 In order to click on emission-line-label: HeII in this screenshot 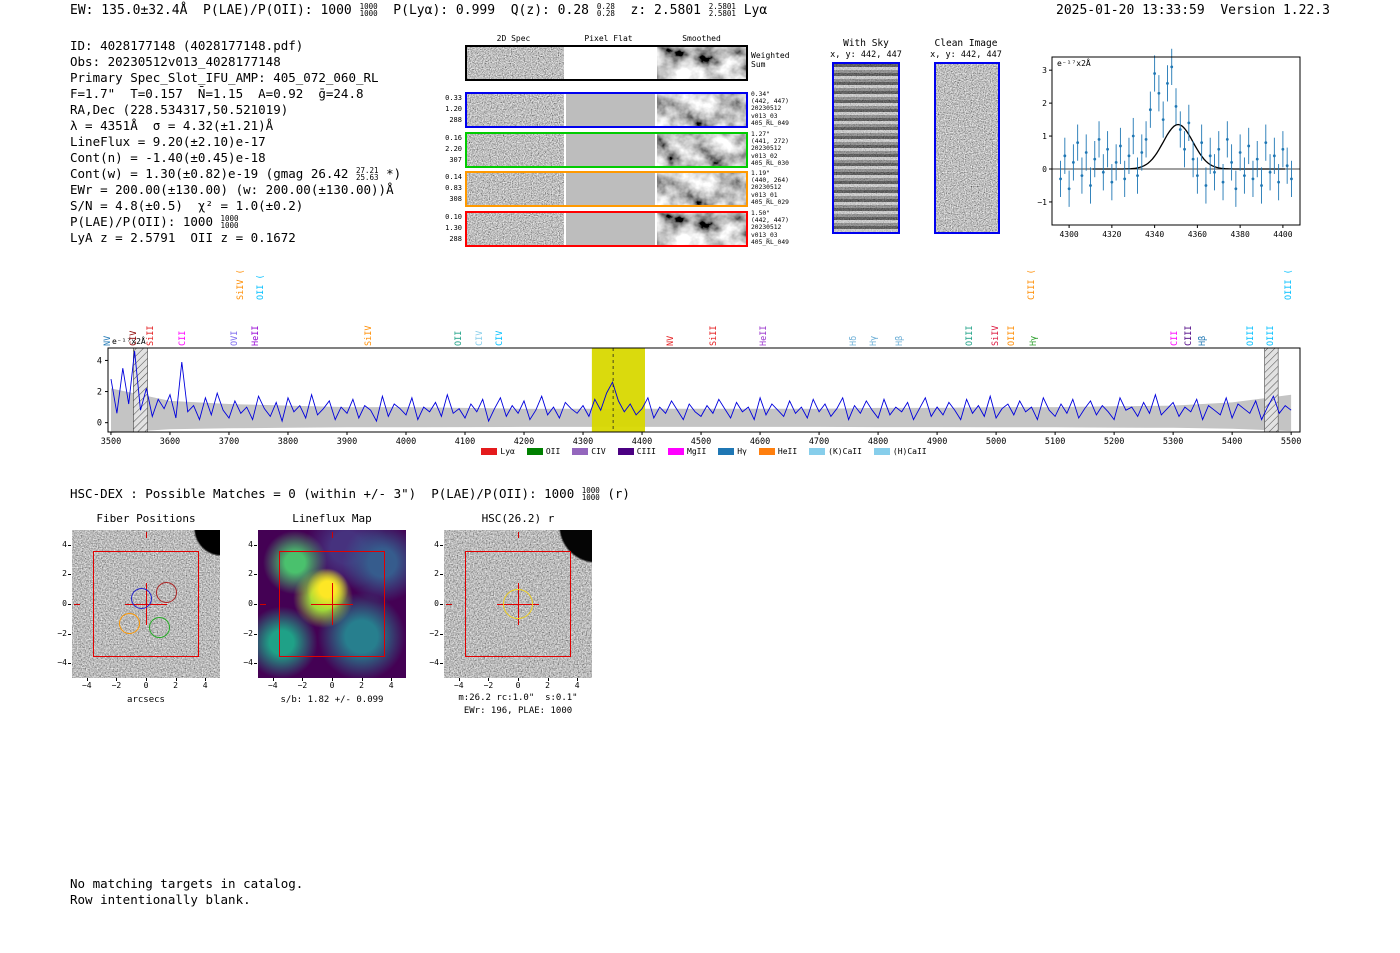, I will do `click(255, 335)`.